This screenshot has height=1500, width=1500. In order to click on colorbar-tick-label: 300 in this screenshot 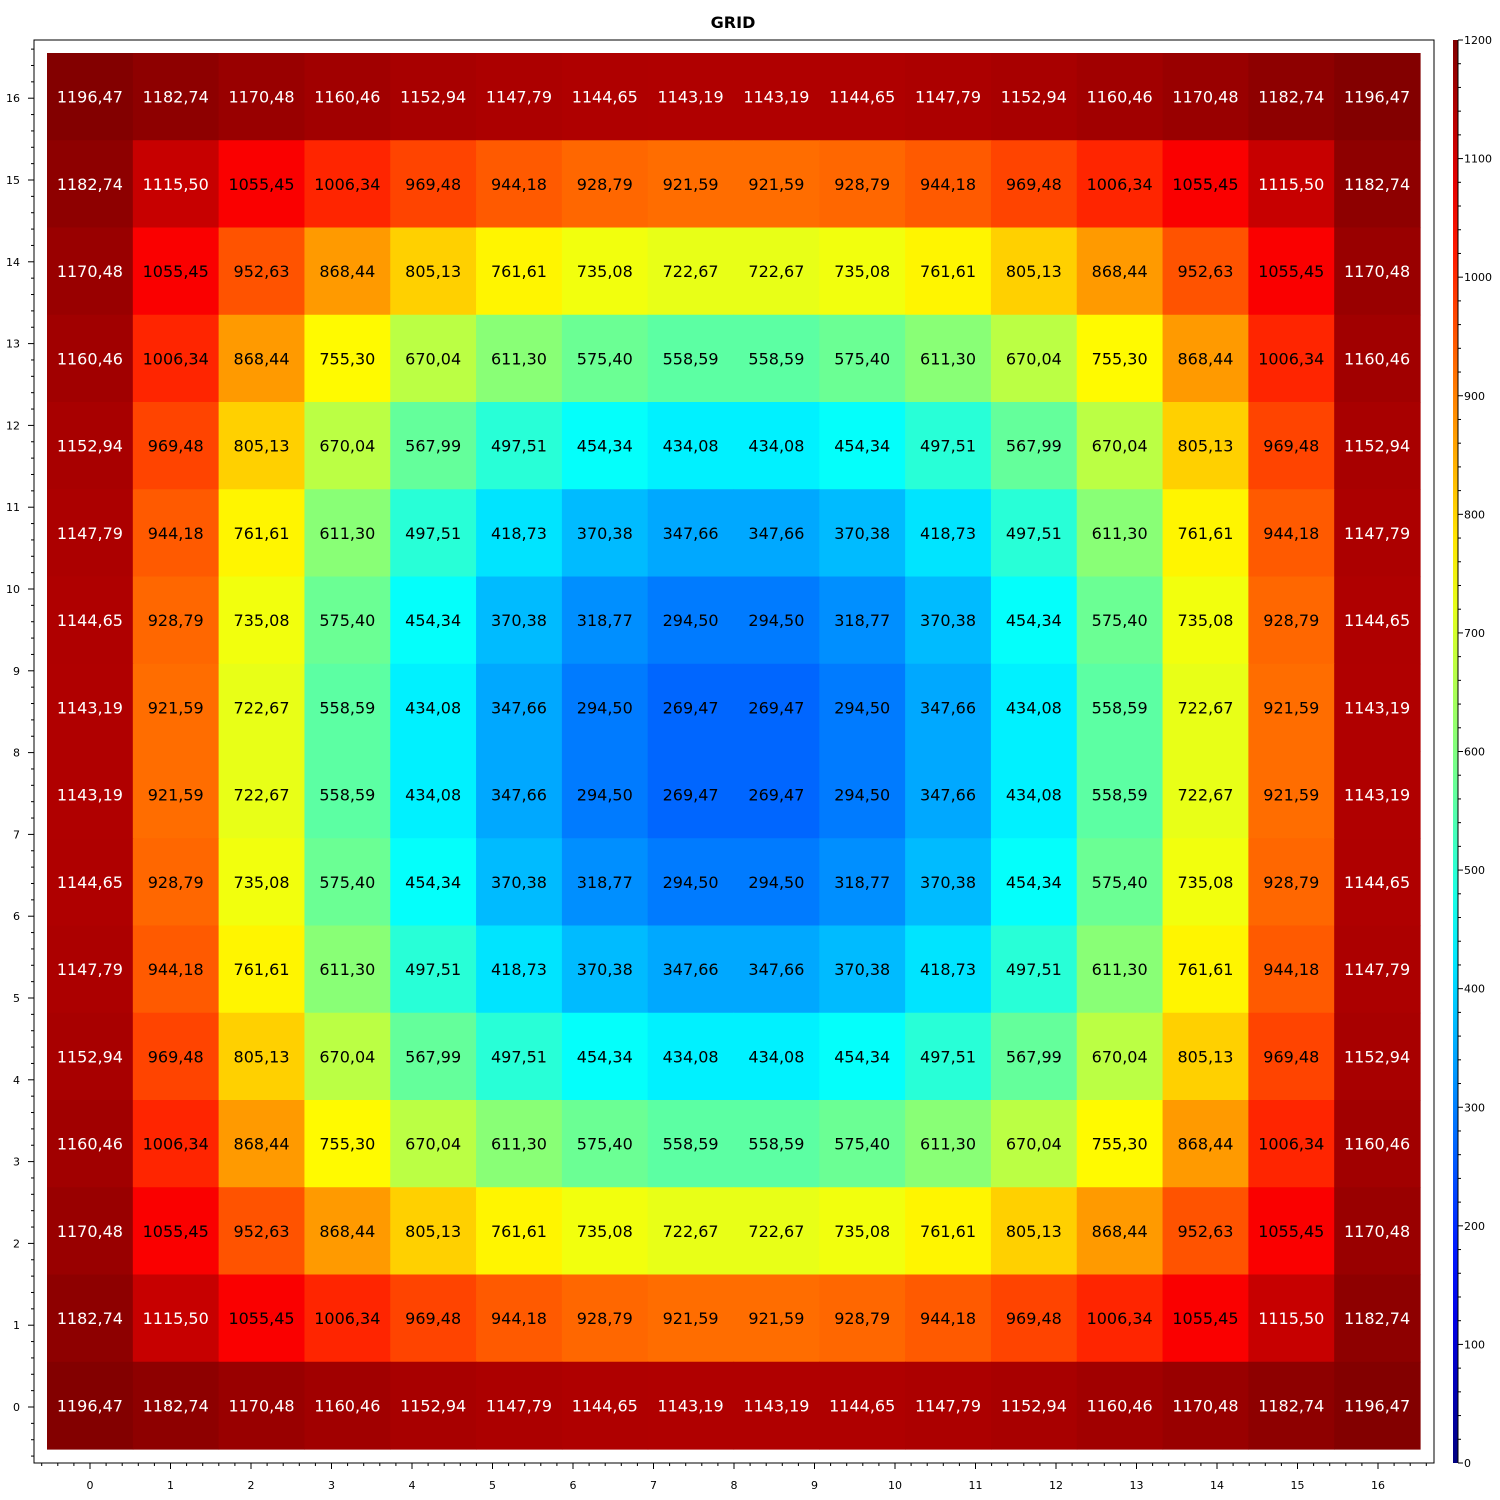, I will do `click(1474, 1107)`.